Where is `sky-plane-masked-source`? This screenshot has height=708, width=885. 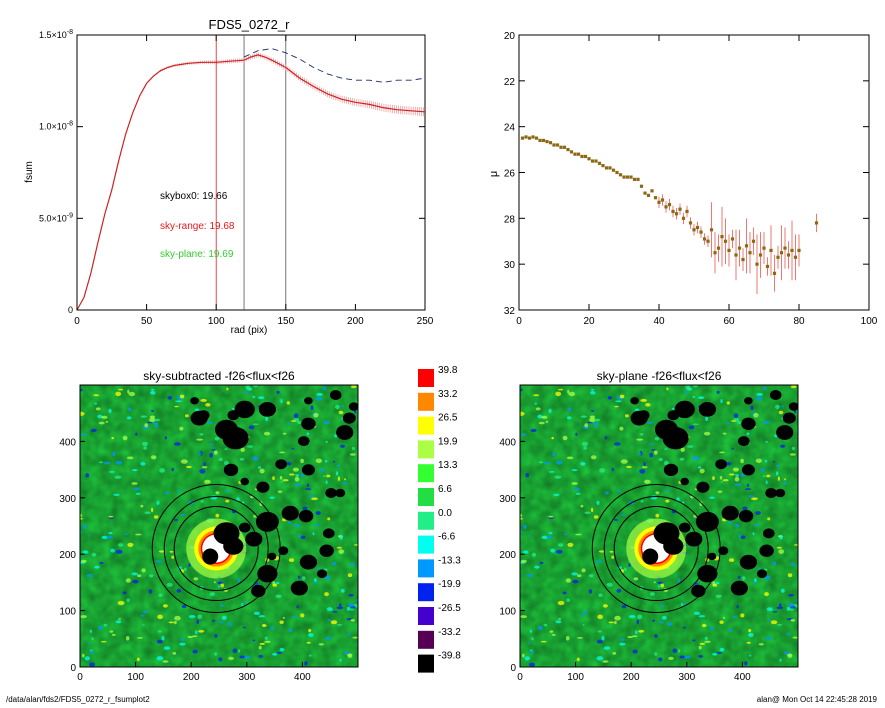 sky-plane-masked-source is located at coordinates (643, 415).